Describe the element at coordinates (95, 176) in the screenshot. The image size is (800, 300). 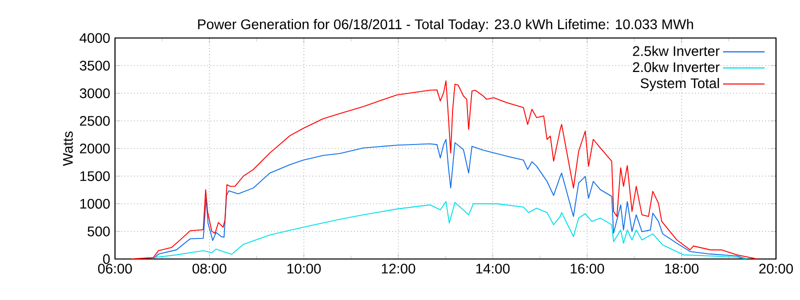
I see `y-tick-label: 1500` at that location.